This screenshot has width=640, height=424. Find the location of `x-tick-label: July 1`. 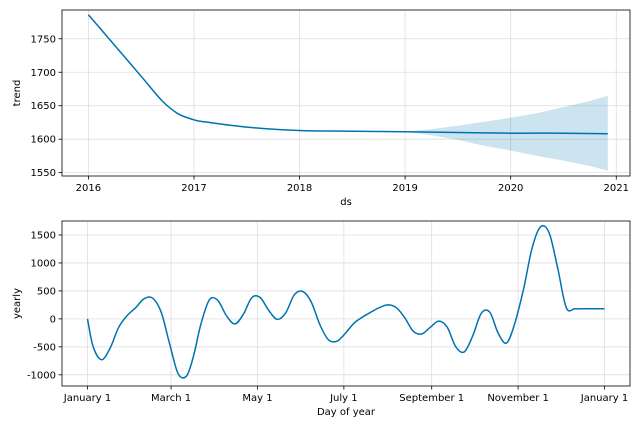

x-tick-label: July 1 is located at coordinates (343, 398).